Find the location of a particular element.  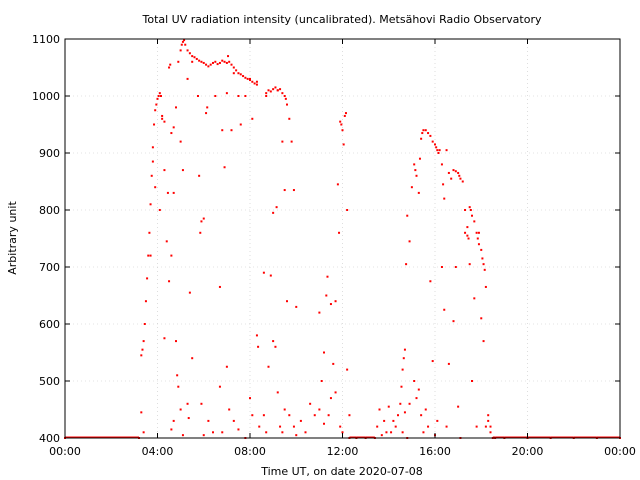

y-tick-label: 600 is located at coordinates (49, 324).